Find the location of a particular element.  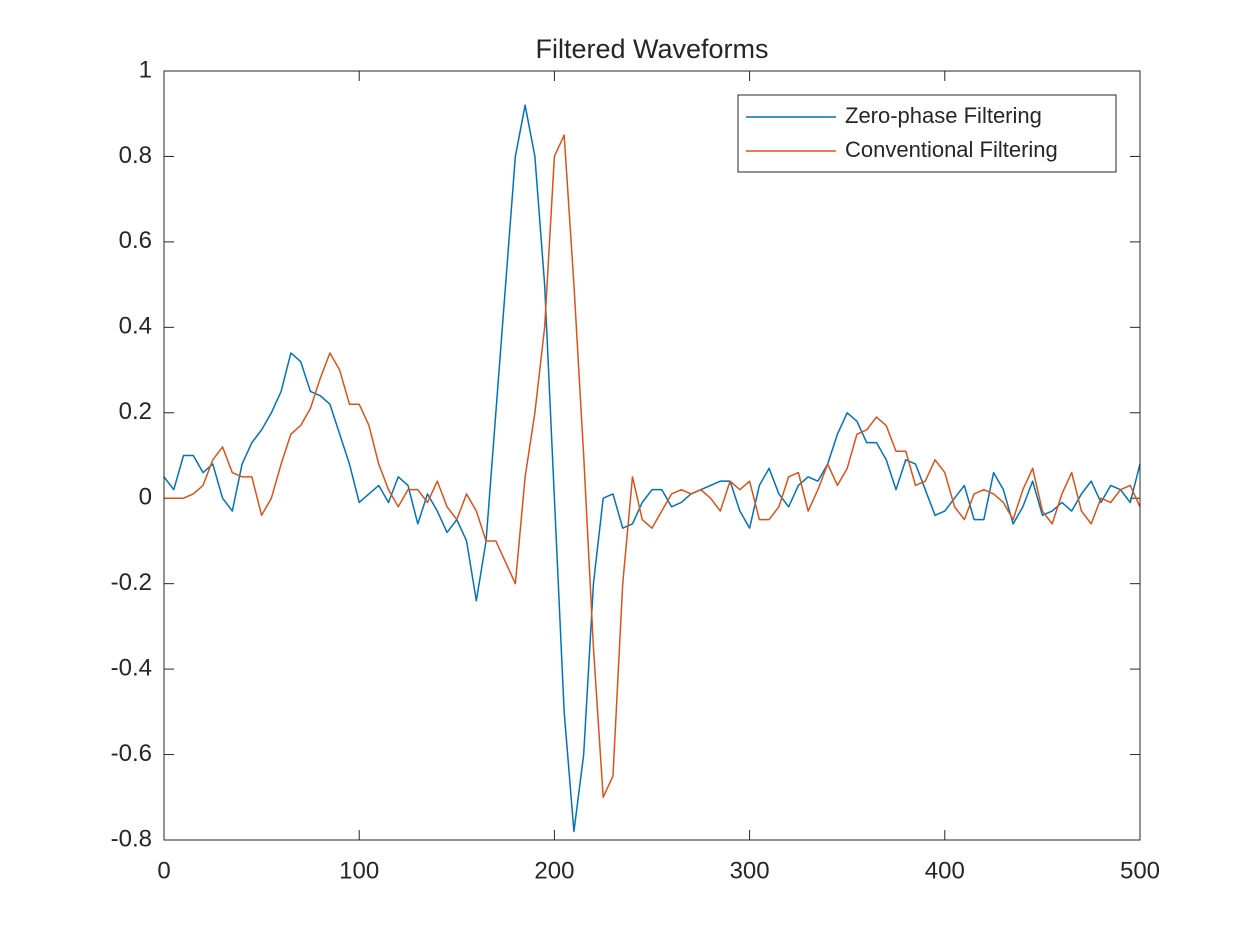

x-tick-label: 0 is located at coordinates (163, 870).